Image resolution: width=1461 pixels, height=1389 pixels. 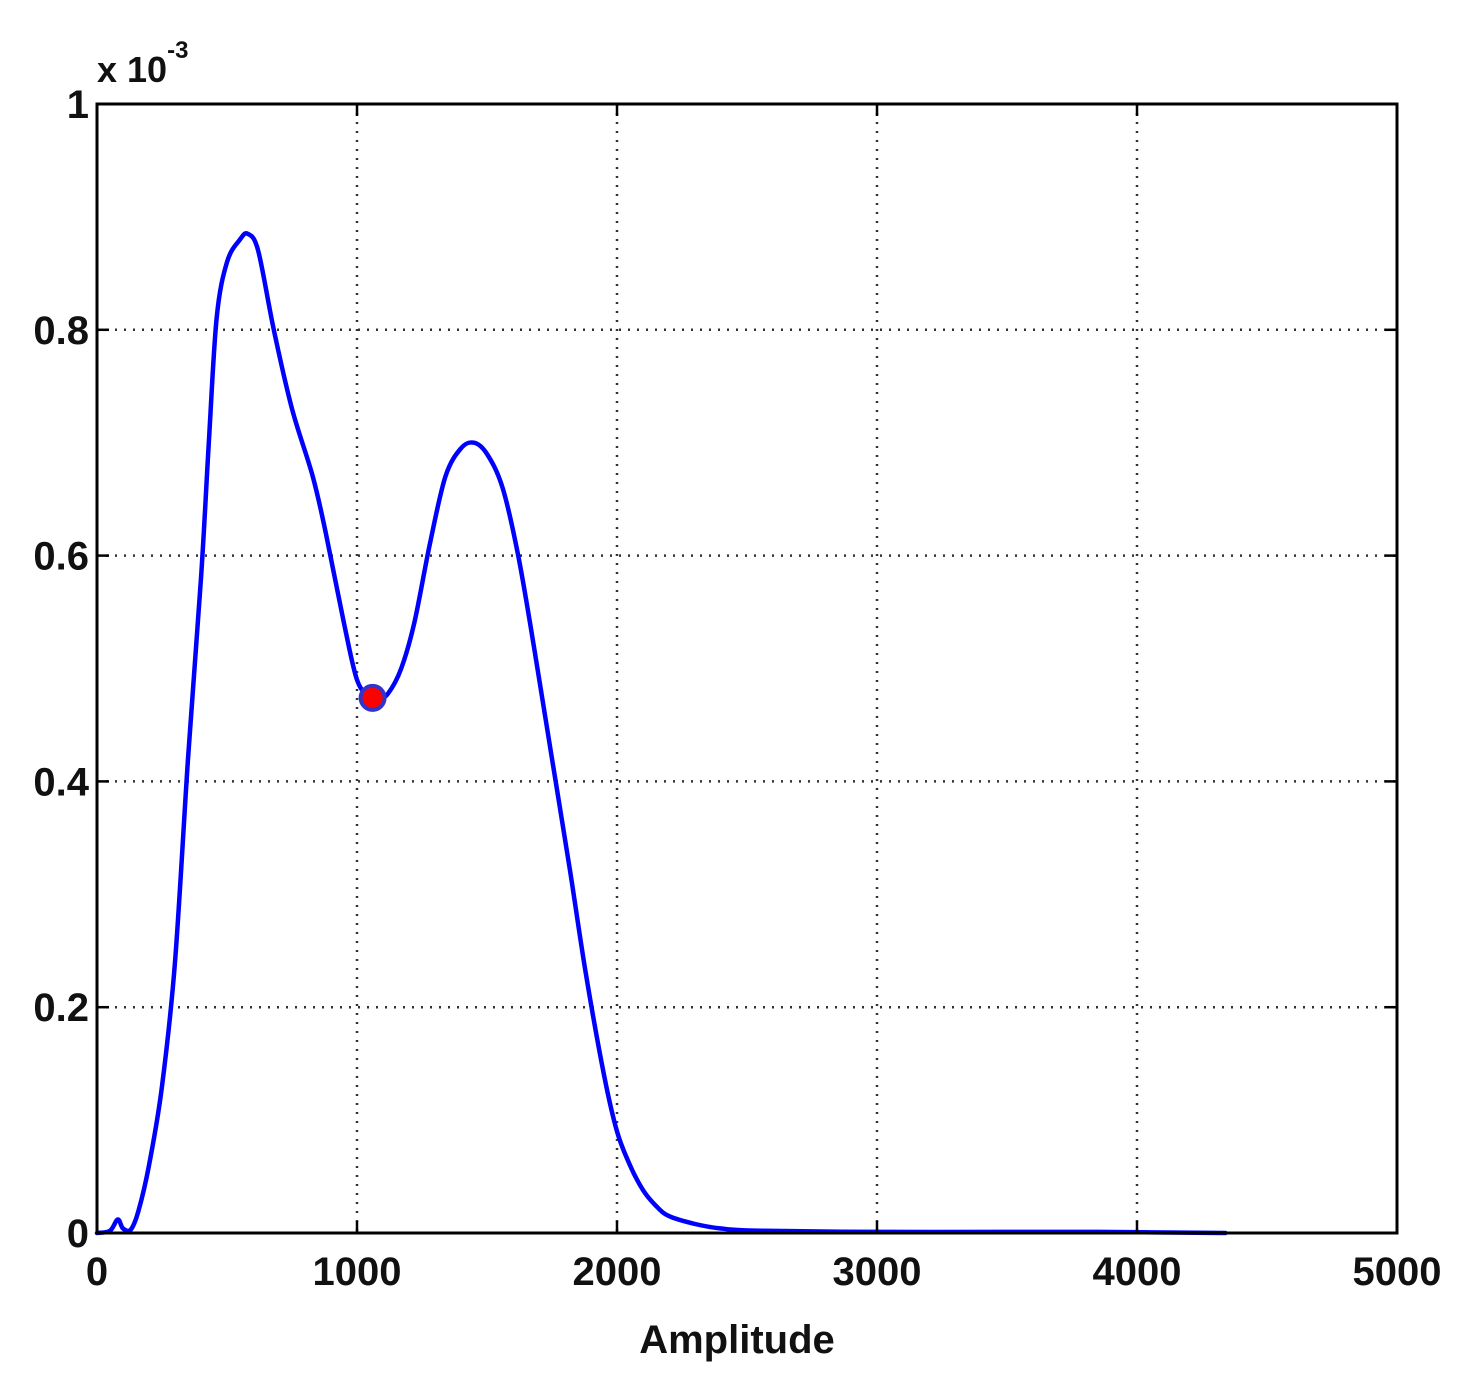 I want to click on x-axis-label: Amplitude, so click(x=737, y=1340).